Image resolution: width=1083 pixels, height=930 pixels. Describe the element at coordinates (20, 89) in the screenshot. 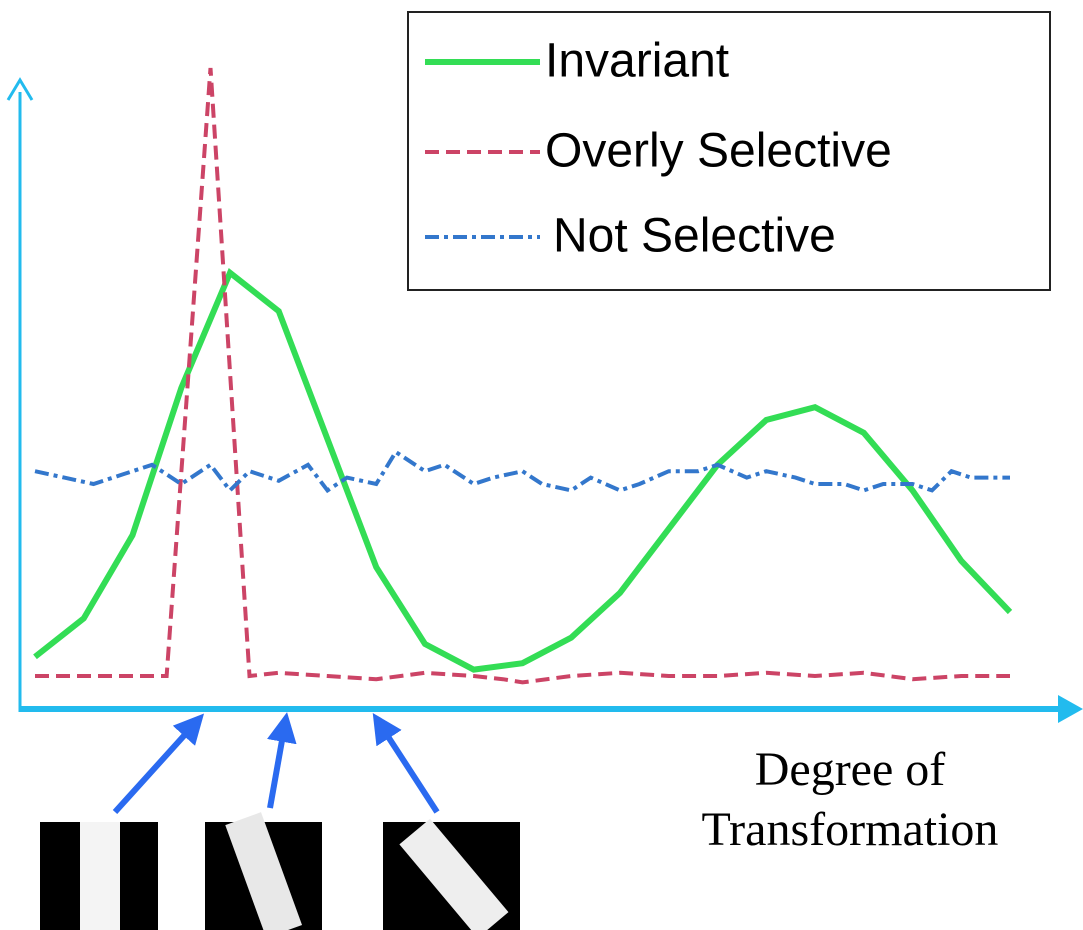

I see `y-axis-arrow` at that location.